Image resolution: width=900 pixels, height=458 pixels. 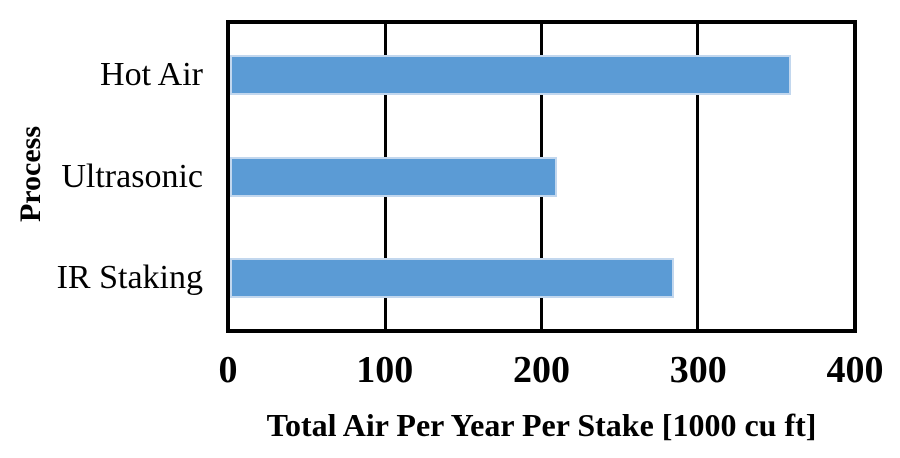 I want to click on x-tick-label-0: 0, so click(x=228, y=370).